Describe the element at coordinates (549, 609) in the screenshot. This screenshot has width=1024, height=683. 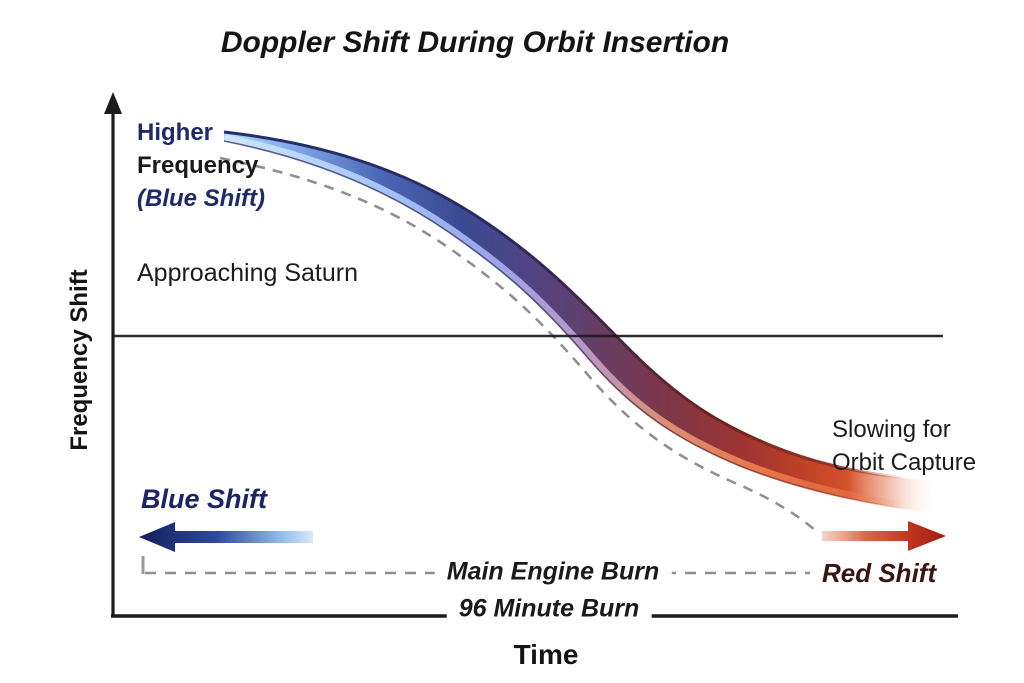
I see `burn-duration-label: 96 Minute Burn` at that location.